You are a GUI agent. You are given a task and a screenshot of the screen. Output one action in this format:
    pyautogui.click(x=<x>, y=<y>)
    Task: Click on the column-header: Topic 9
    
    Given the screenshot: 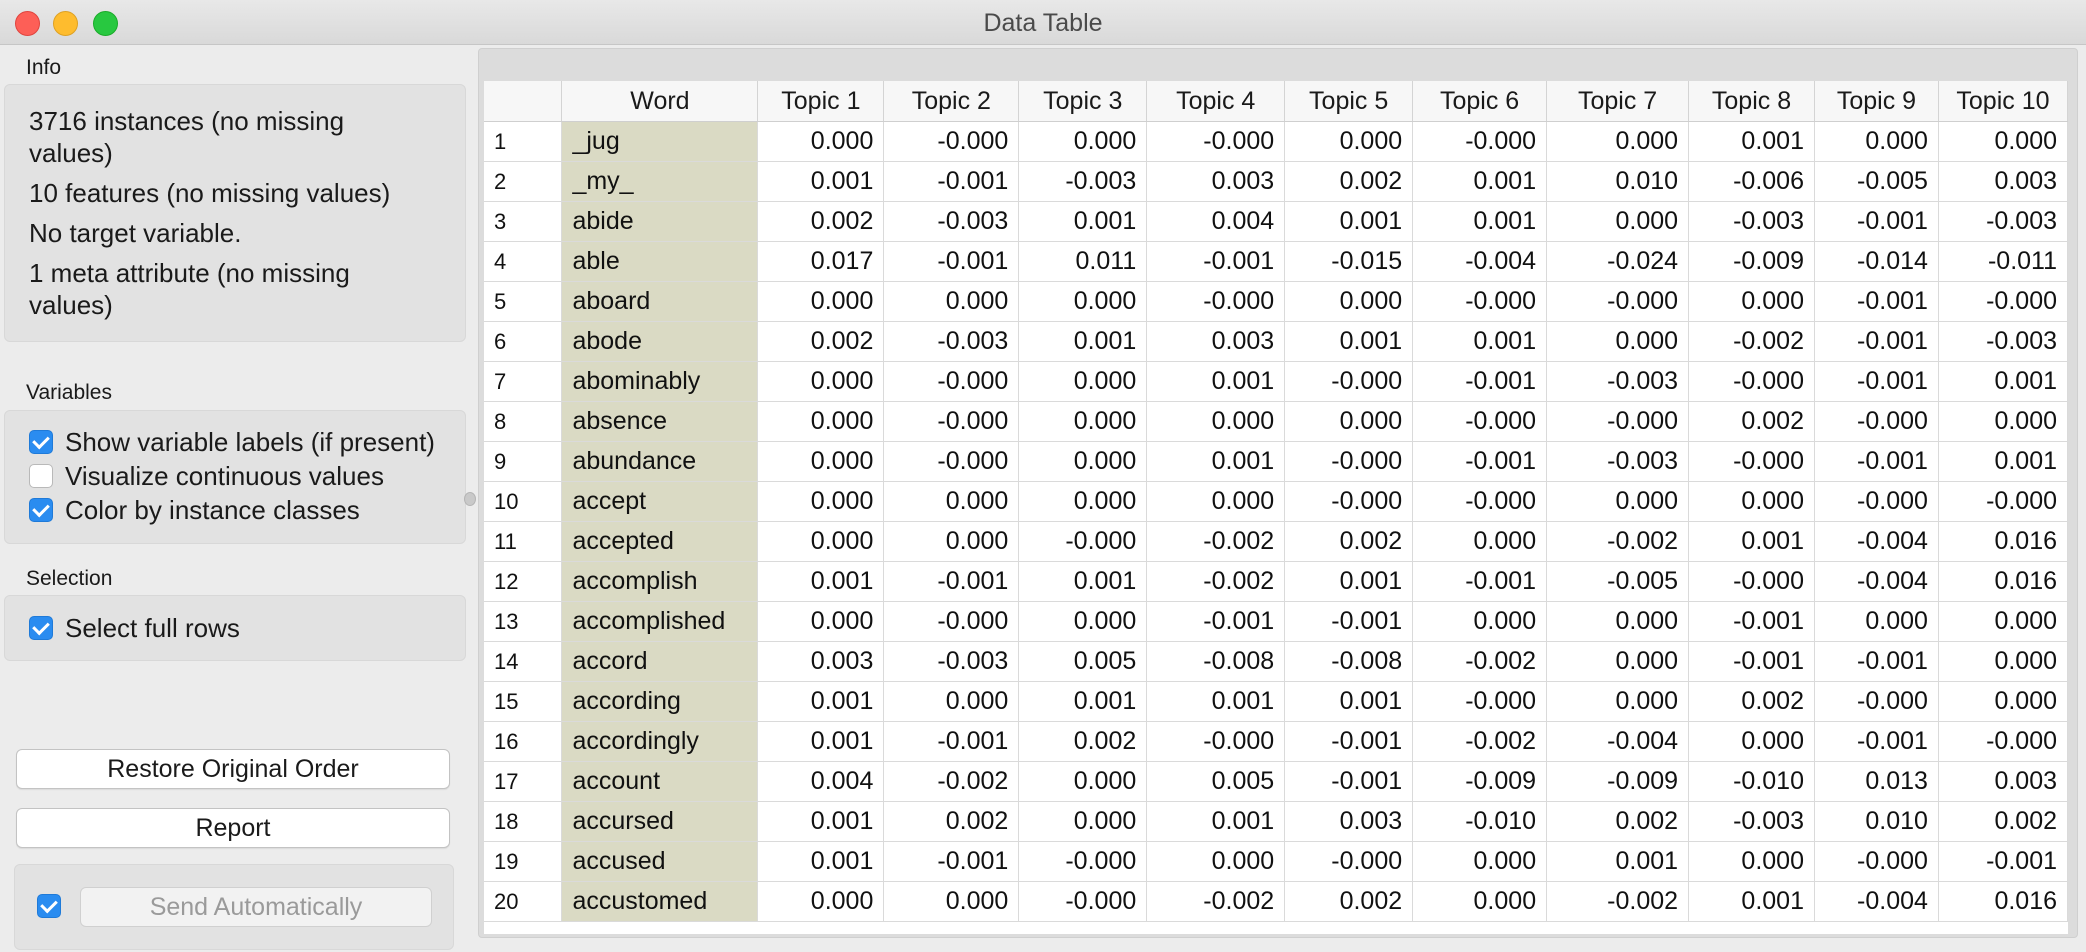 What is the action you would take?
    pyautogui.click(x=1876, y=101)
    